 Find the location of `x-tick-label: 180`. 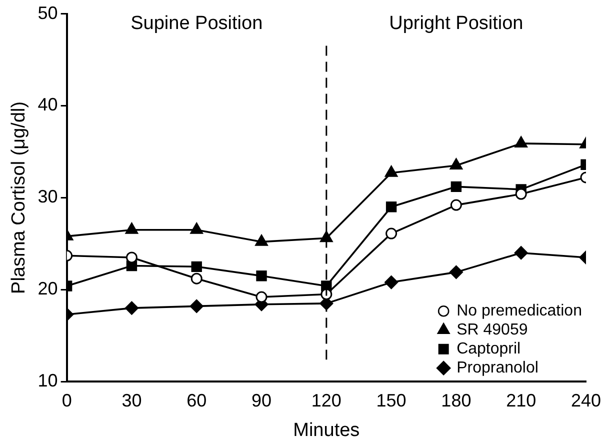

x-tick-label: 180 is located at coordinates (456, 400).